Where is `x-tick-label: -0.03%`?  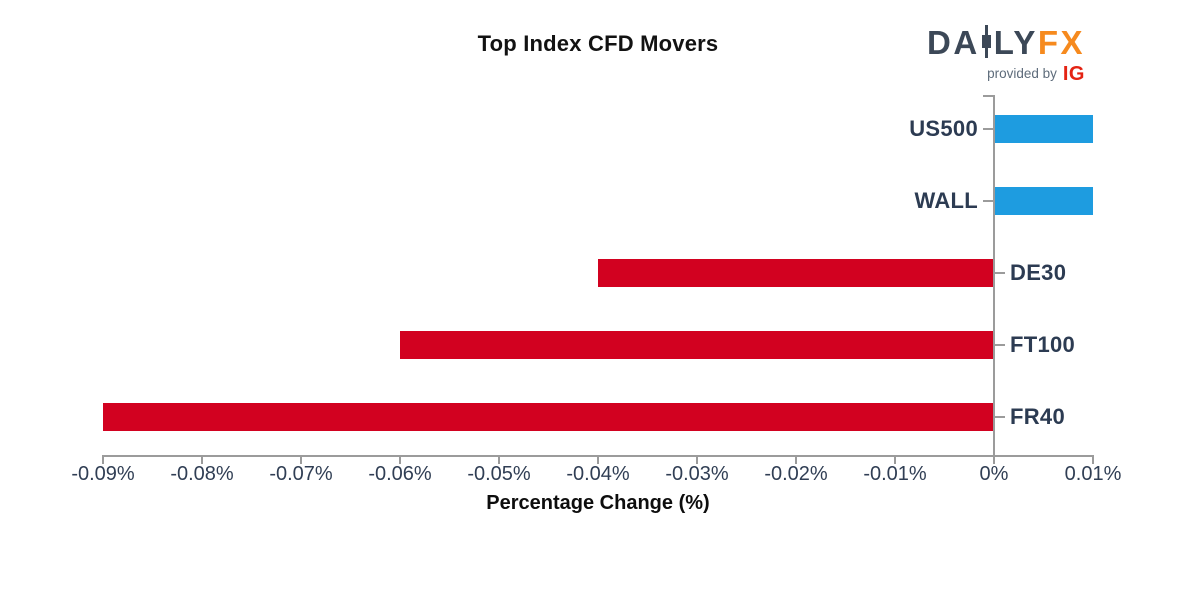
x-tick-label: -0.03% is located at coordinates (697, 474).